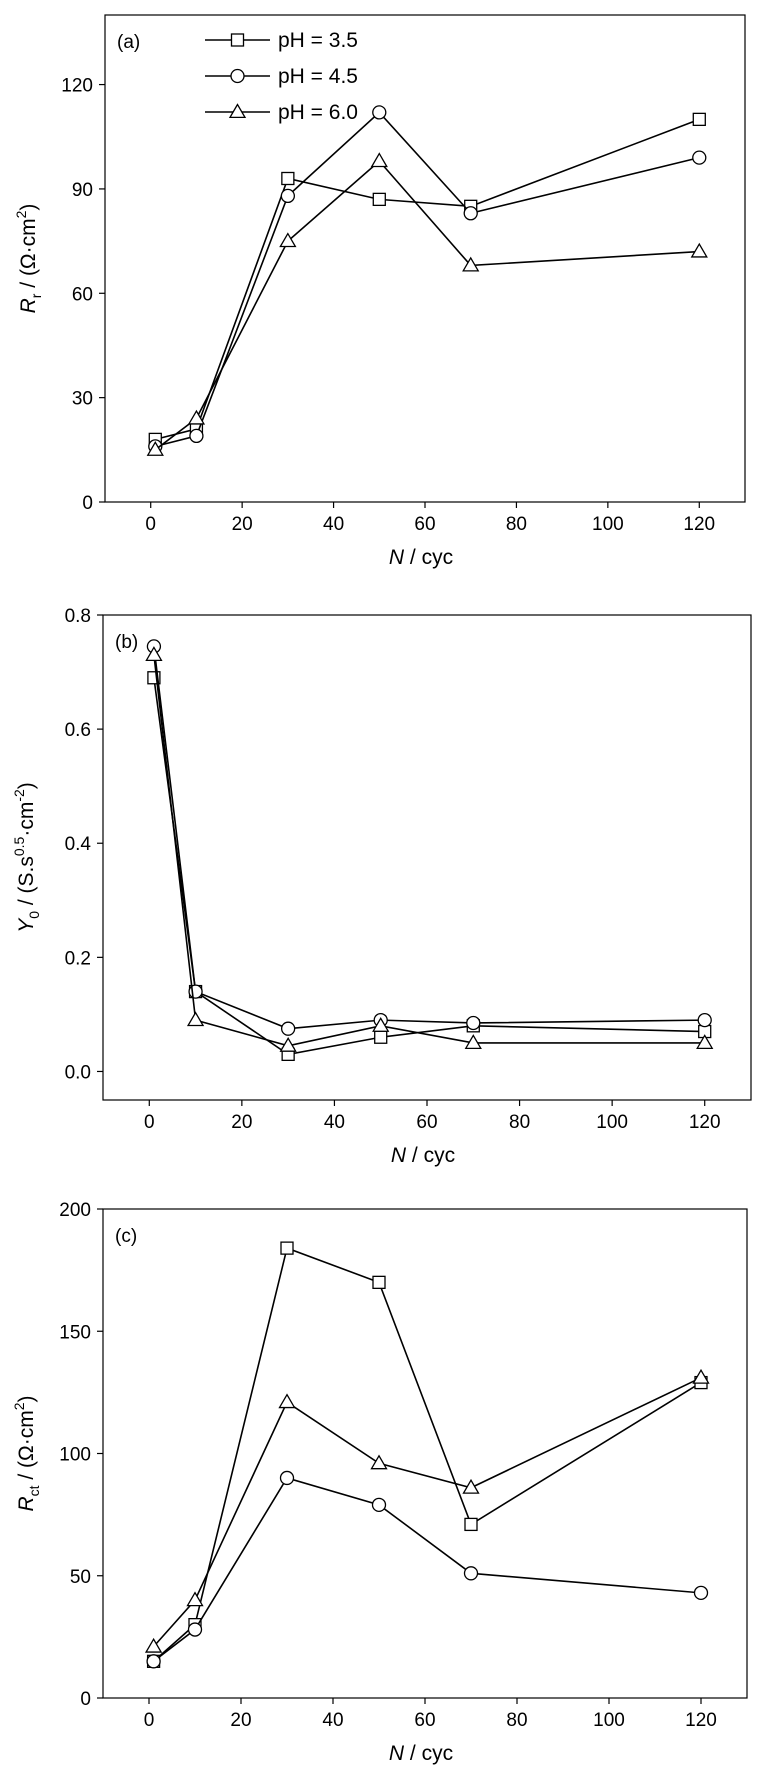 This screenshot has height=1780, width=768. Describe the element at coordinates (82, 294) in the screenshot. I see `y-tick-label: 60` at that location.